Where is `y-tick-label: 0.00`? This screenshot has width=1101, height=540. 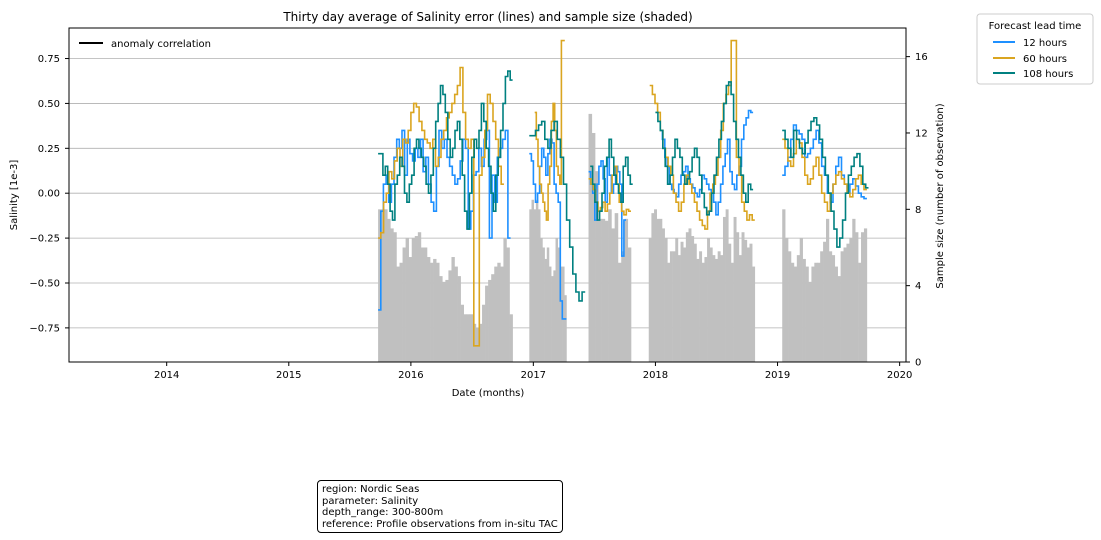
y-tick-label: 0.00 is located at coordinates (49, 194).